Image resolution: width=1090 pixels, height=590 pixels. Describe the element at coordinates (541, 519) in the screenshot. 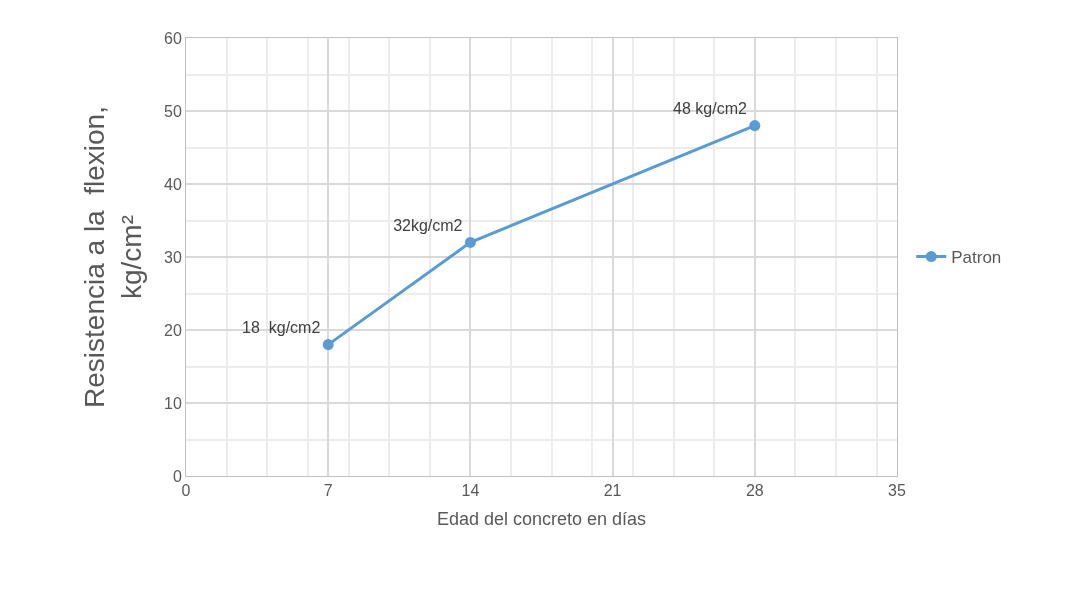

I see `x-axis-title: Edad del concreto en días` at that location.